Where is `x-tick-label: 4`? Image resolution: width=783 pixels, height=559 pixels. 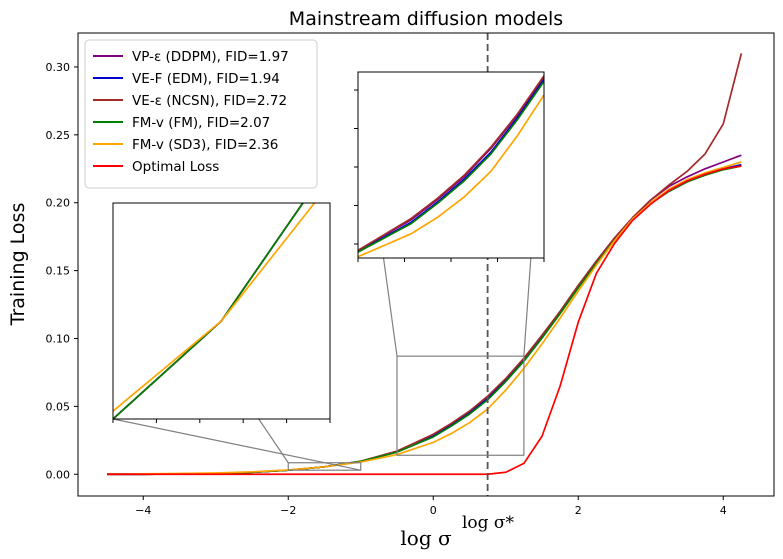 x-tick-label: 4 is located at coordinates (723, 510).